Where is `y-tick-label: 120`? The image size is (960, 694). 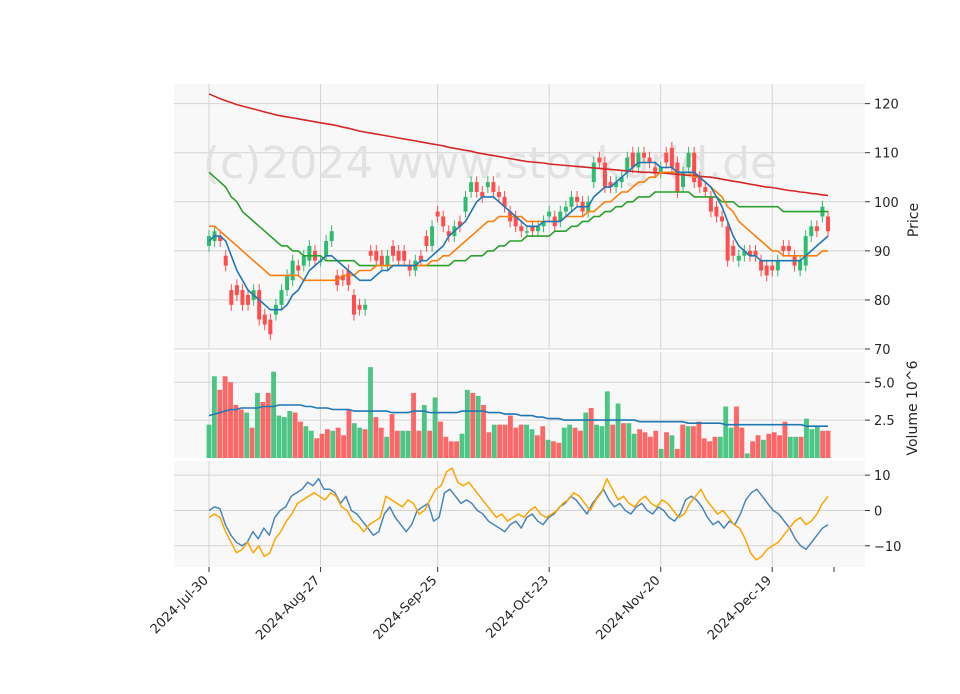 y-tick-label: 120 is located at coordinates (886, 105).